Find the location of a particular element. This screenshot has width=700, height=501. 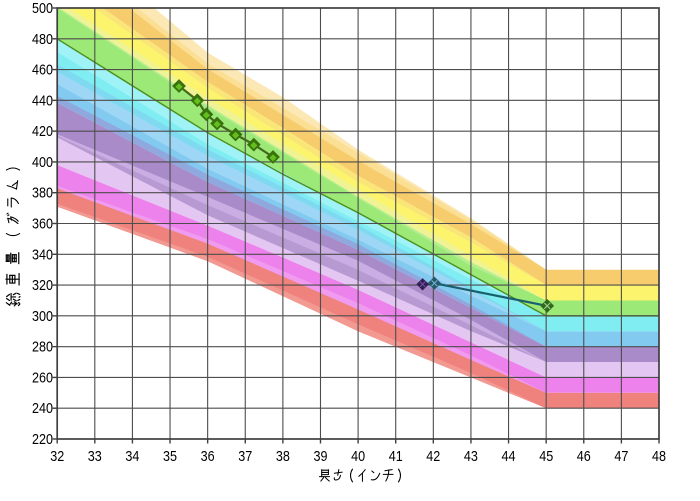

svg-text: 260 is located at coordinates (42, 377).